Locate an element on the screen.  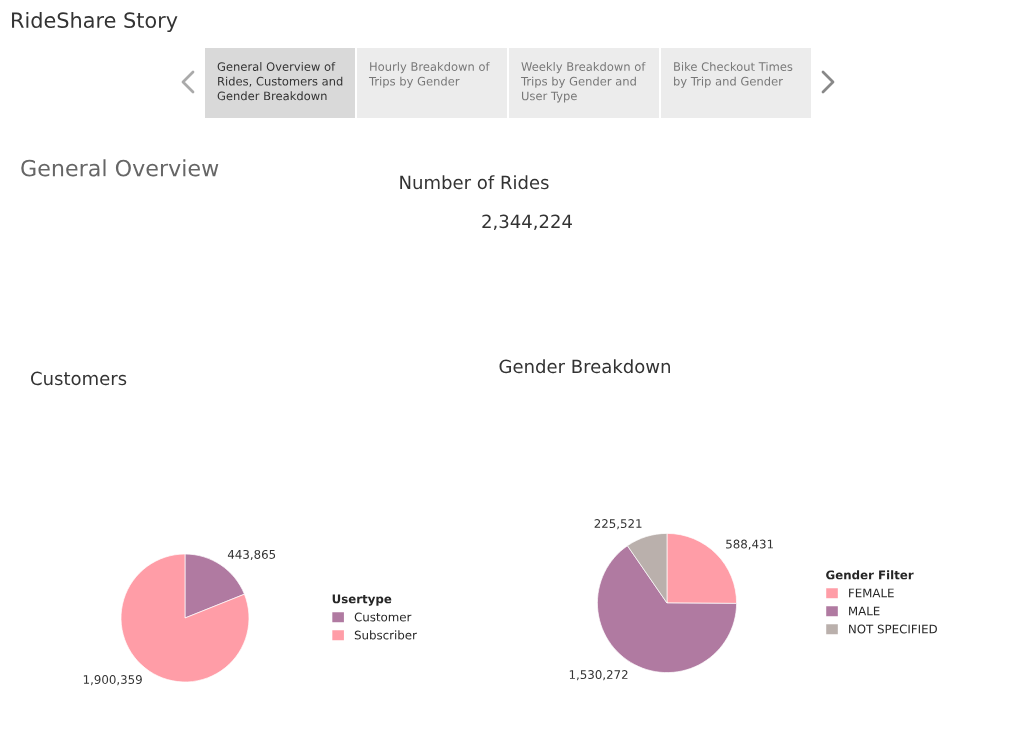
chart-title: Customers is located at coordinates (79, 378).